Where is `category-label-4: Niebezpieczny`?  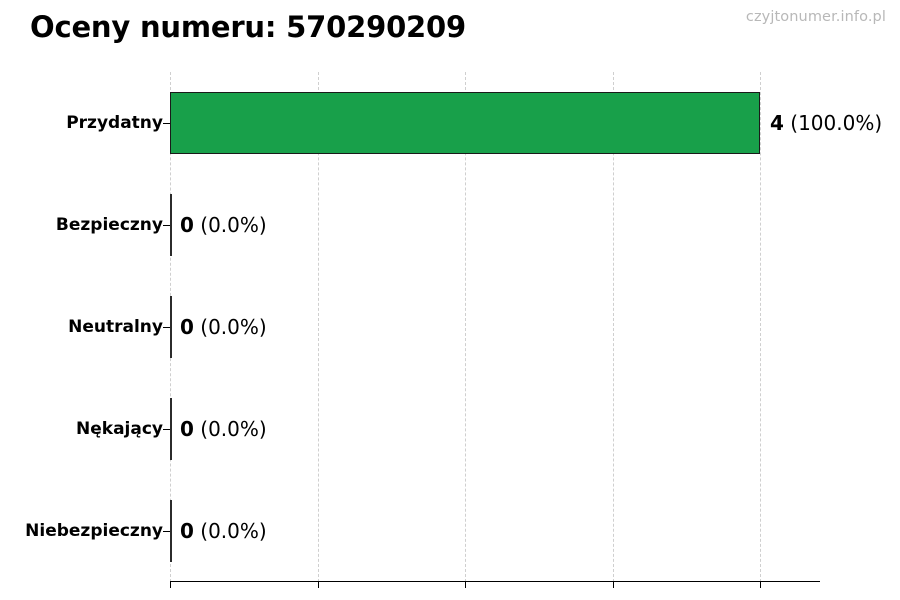 category-label-4: Niebezpieczny is located at coordinates (94, 531).